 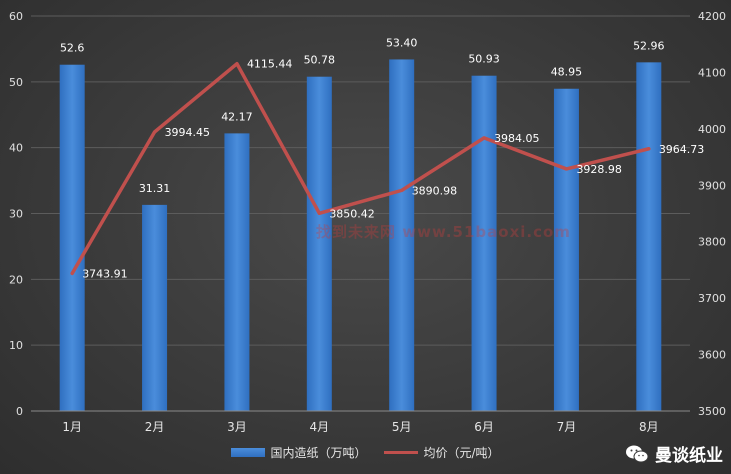 What do you see at coordinates (188, 132) in the screenshot?
I see `line-value-label: 3994.45` at bounding box center [188, 132].